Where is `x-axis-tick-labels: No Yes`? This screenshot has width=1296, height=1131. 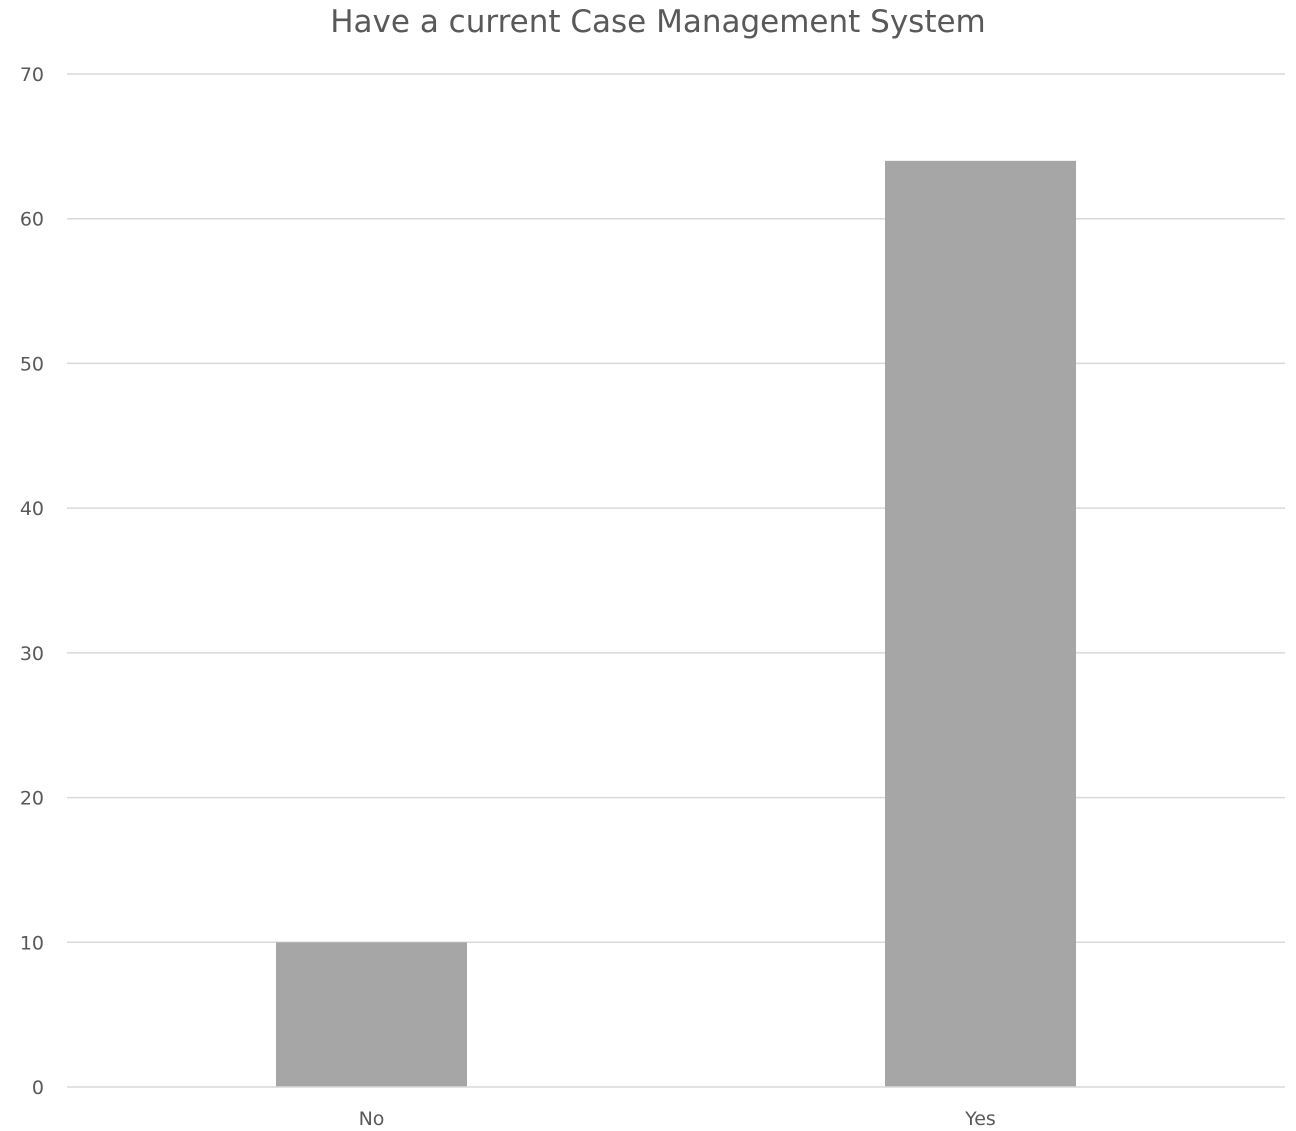 x-axis-tick-labels: No Yes is located at coordinates (677, 1119).